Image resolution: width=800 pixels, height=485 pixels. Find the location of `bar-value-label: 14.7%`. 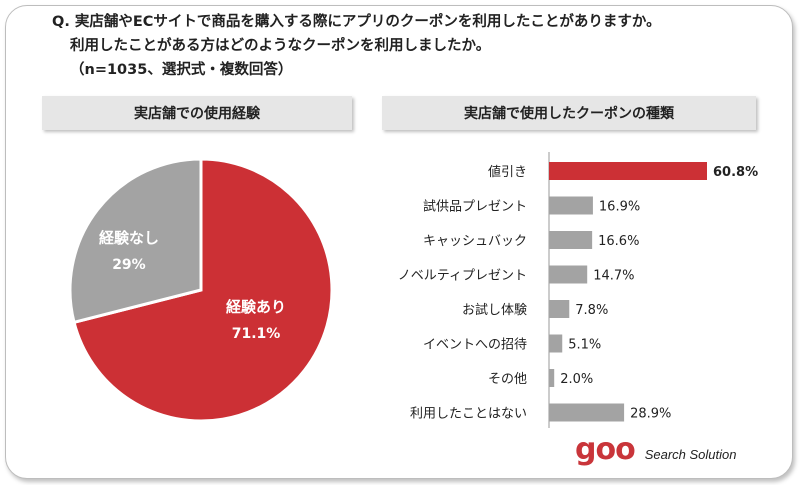

bar-value-label: 14.7% is located at coordinates (613, 276).